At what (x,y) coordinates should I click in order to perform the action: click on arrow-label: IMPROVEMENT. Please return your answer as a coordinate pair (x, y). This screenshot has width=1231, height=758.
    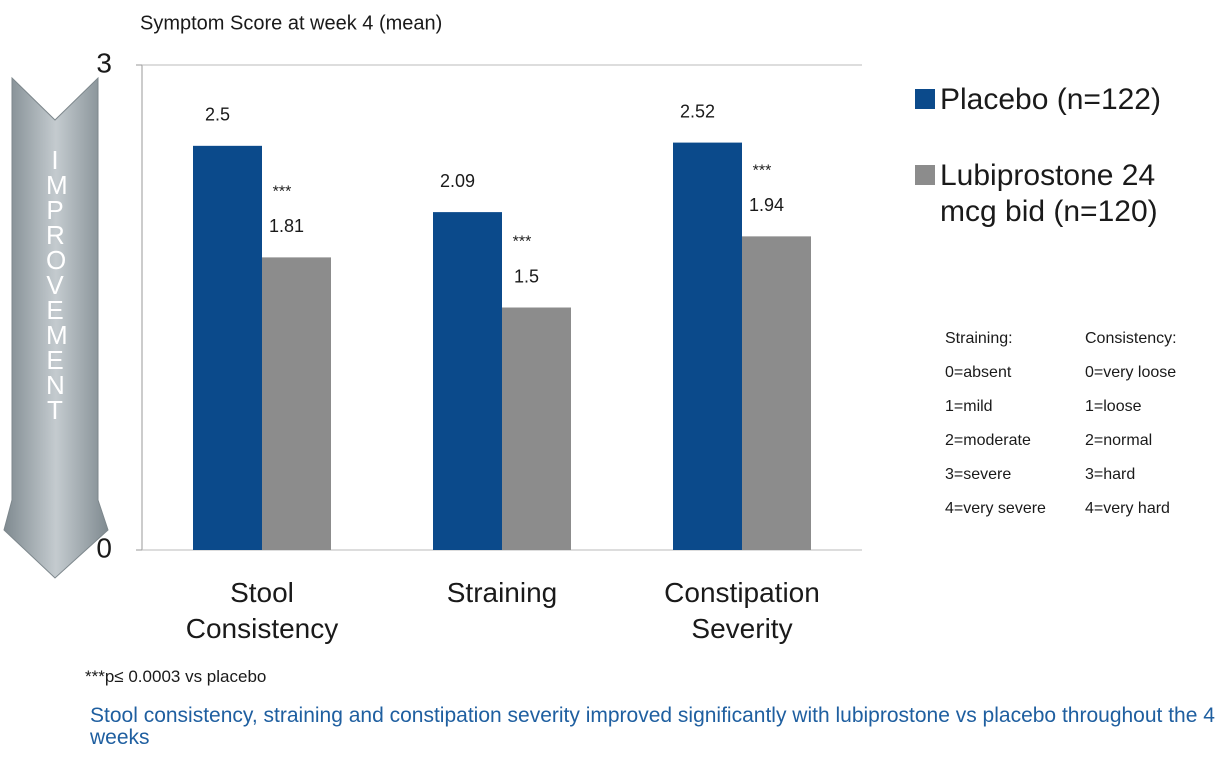
    Looking at the image, I should click on (57, 285).